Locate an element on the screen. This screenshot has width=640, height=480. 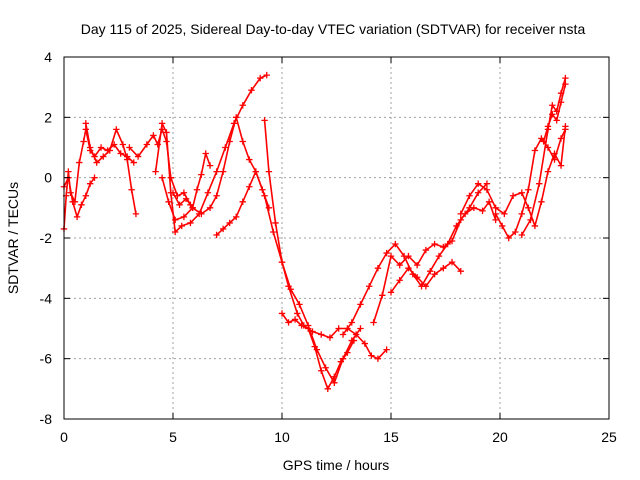
y-tick-label: 4 is located at coordinates (48, 57).